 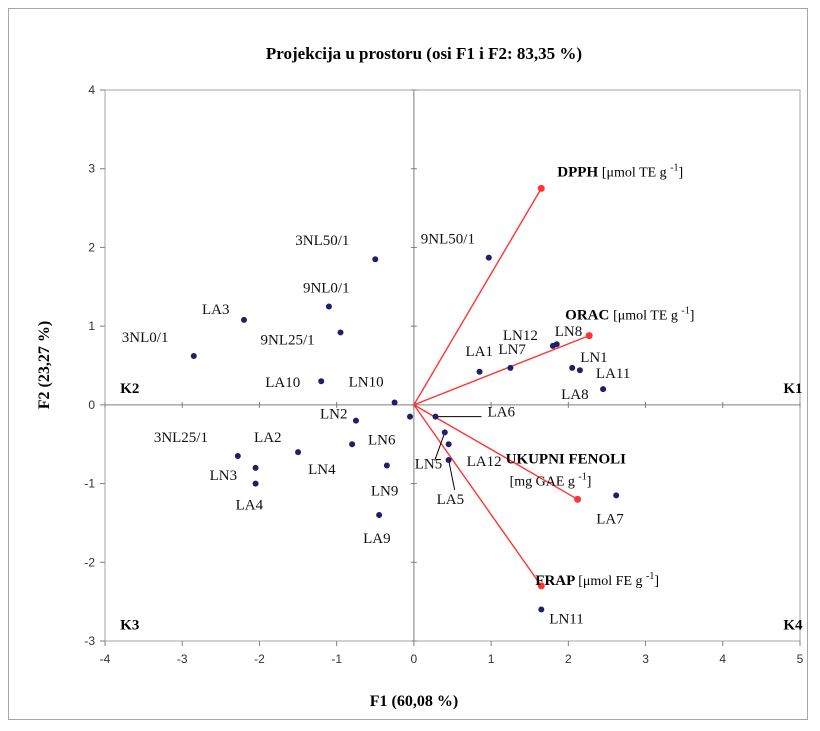 What do you see at coordinates (91, 247) in the screenshot?
I see `y-tick-label: 2` at bounding box center [91, 247].